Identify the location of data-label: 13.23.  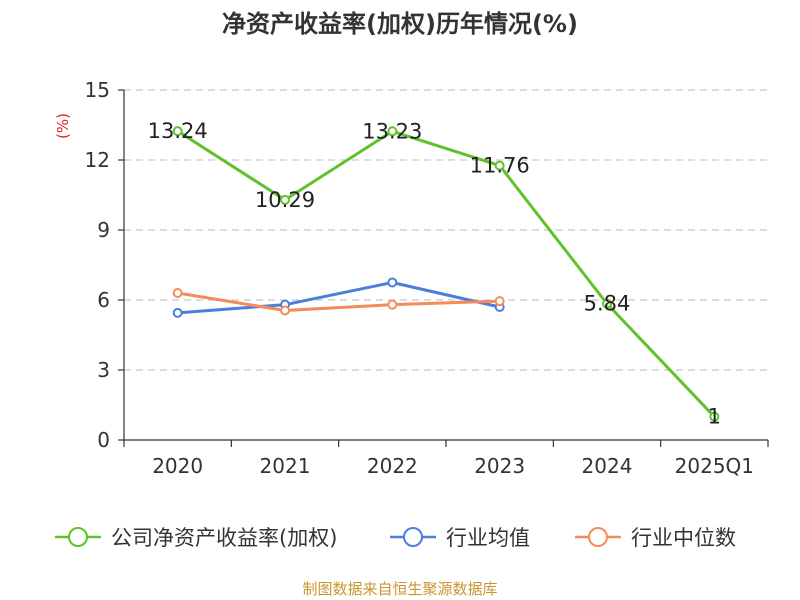
(392, 131).